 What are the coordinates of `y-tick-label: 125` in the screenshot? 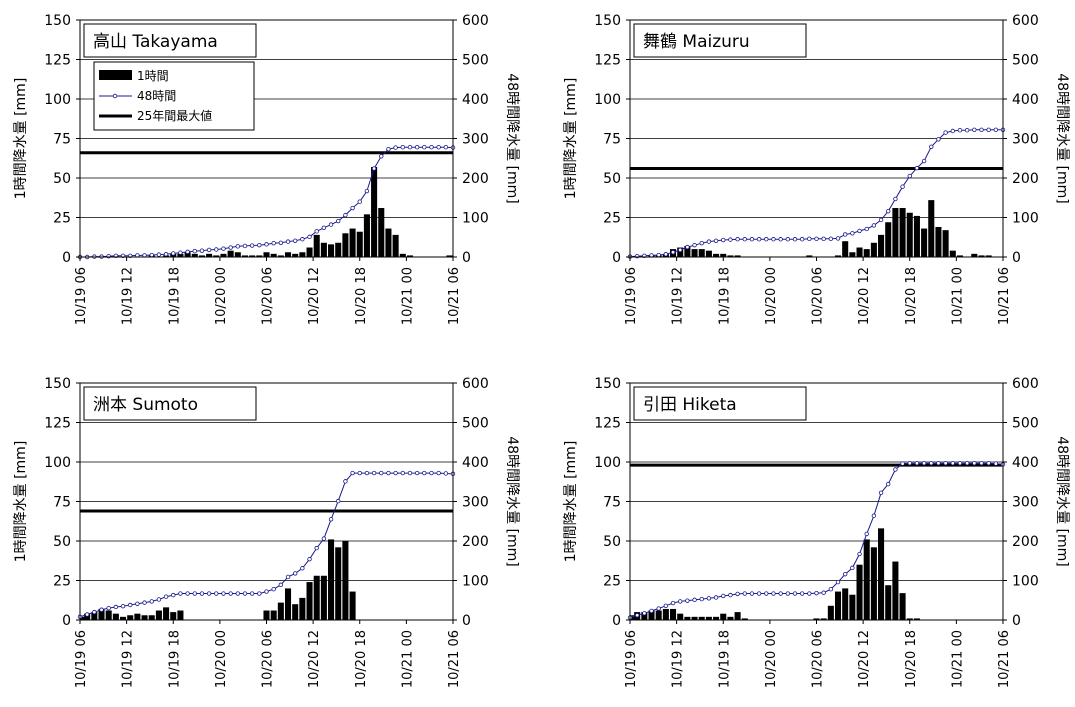 It's located at (607, 61).